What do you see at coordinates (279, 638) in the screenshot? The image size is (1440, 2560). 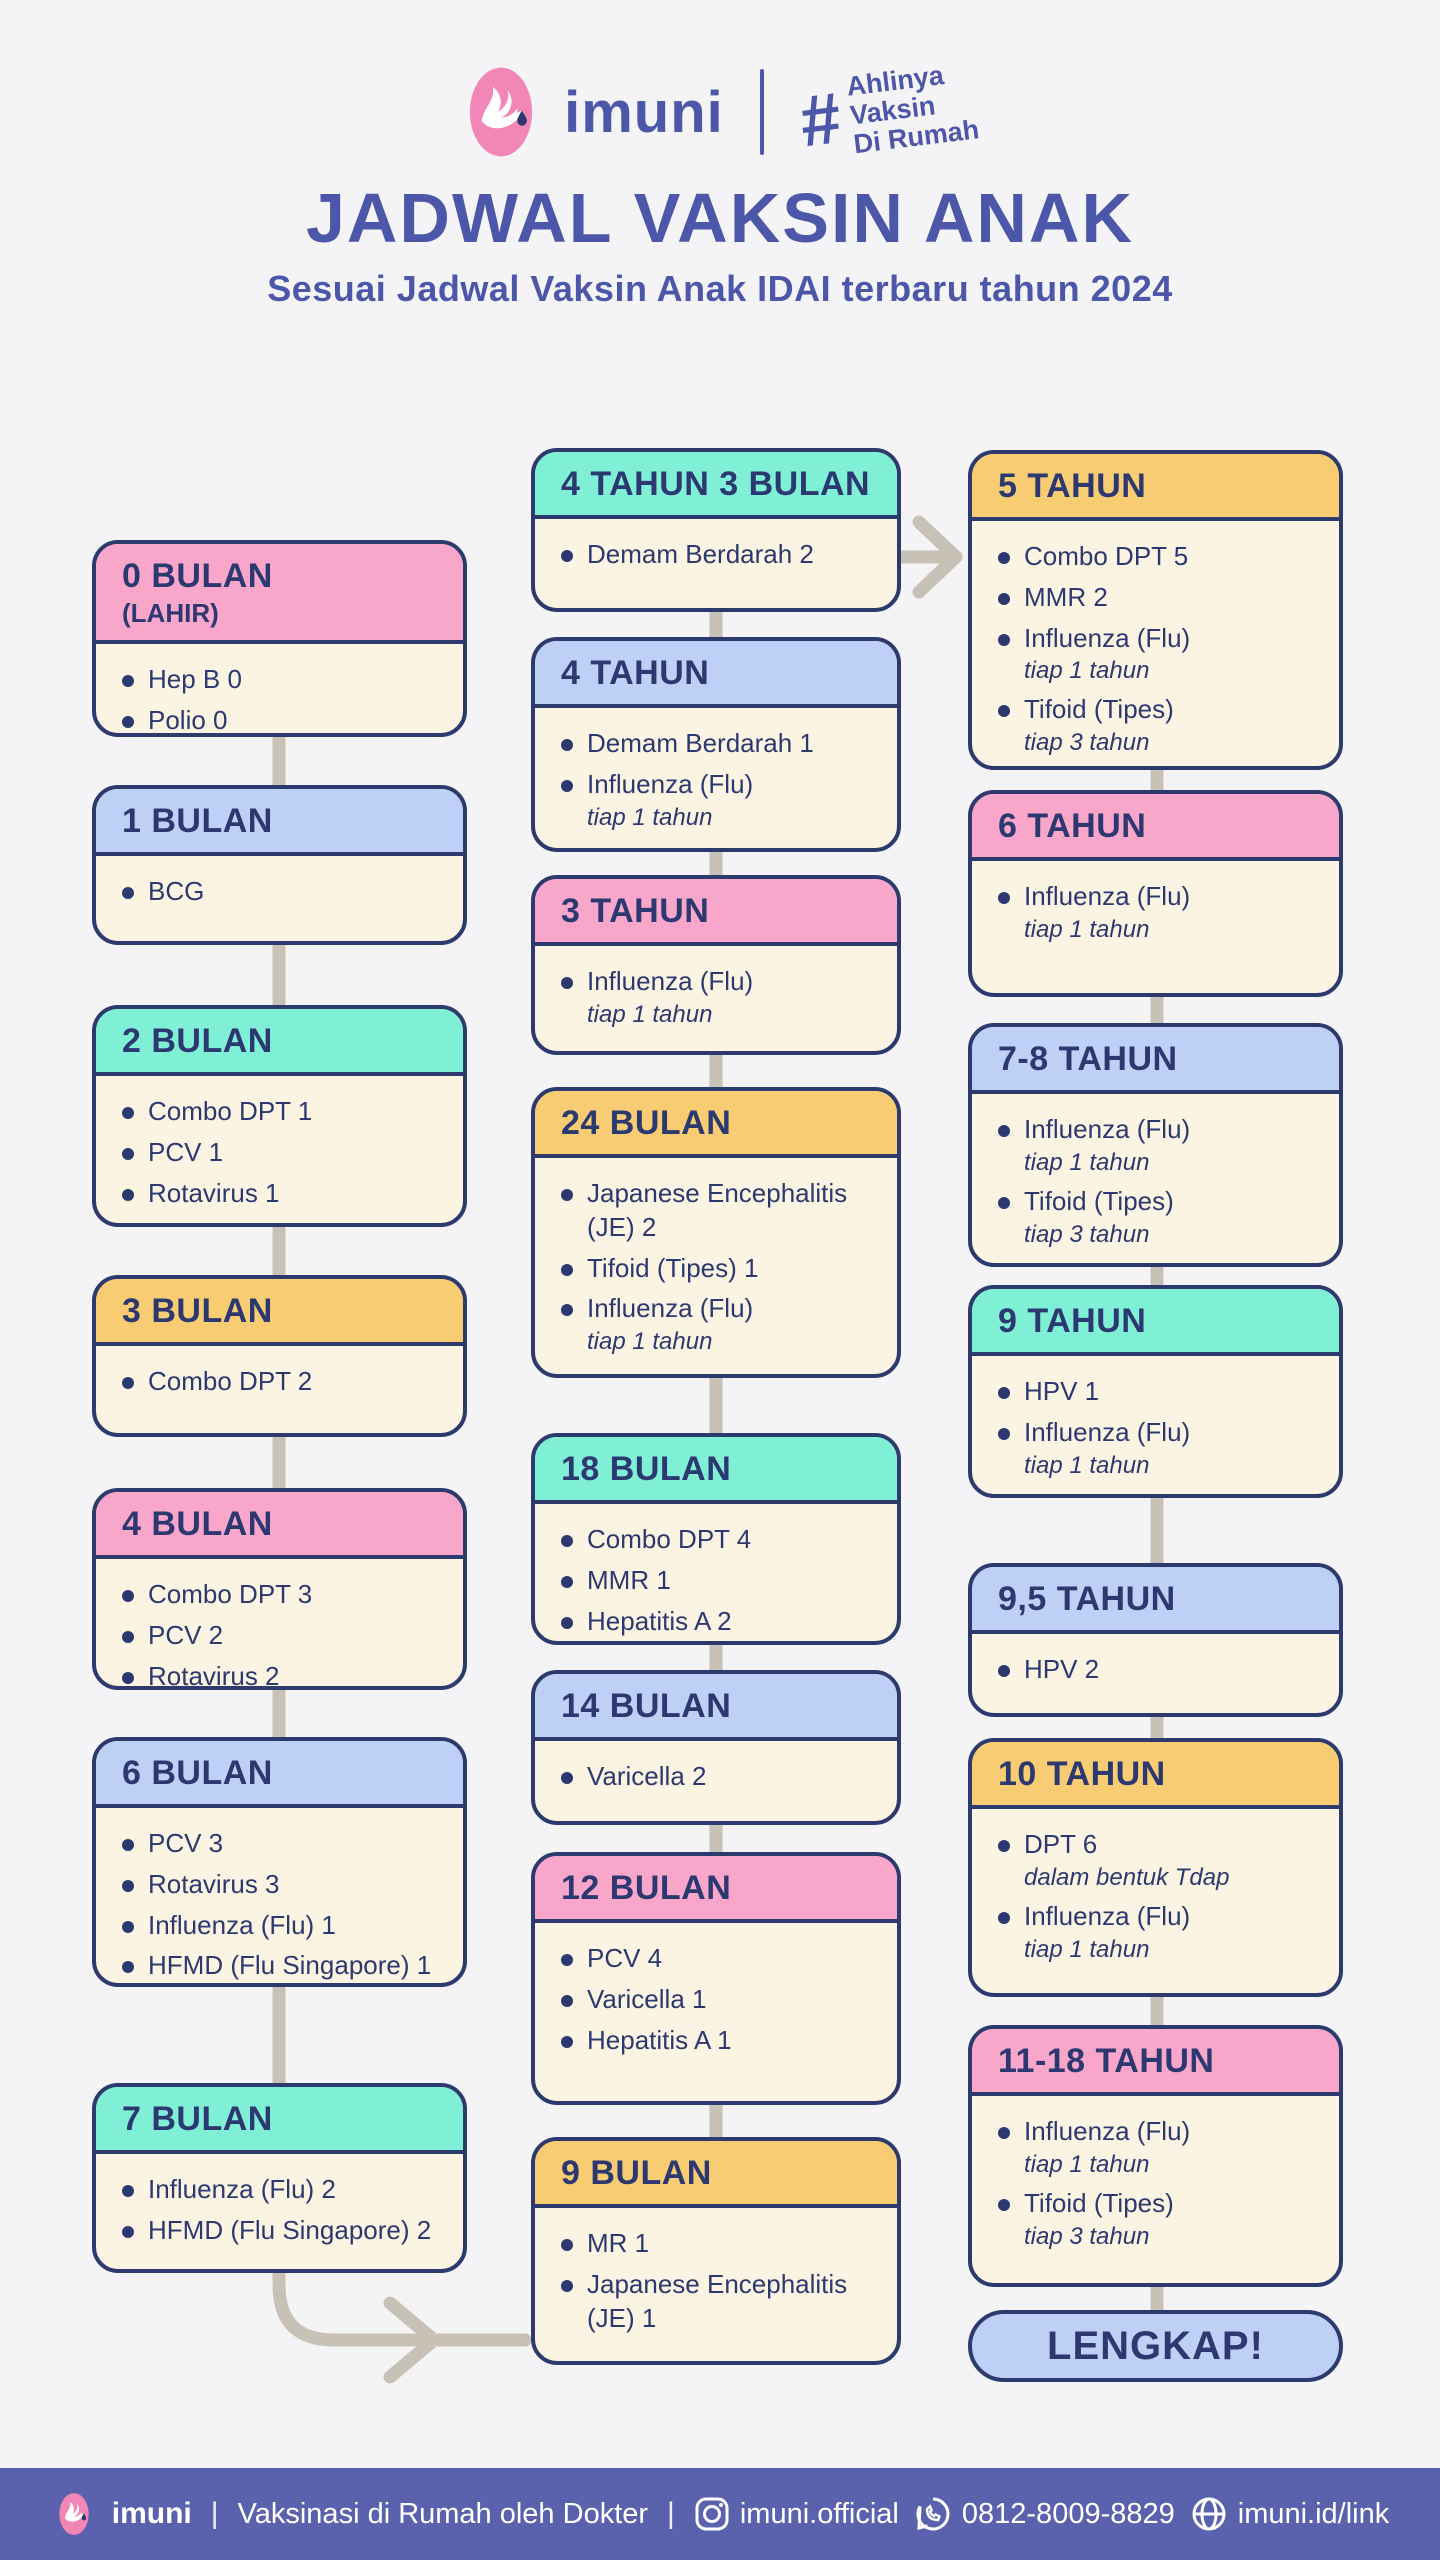 I see `schedule-card-0-bulan: 0 BULAN (LAHIR) Hep B 0 Polio 0` at bounding box center [279, 638].